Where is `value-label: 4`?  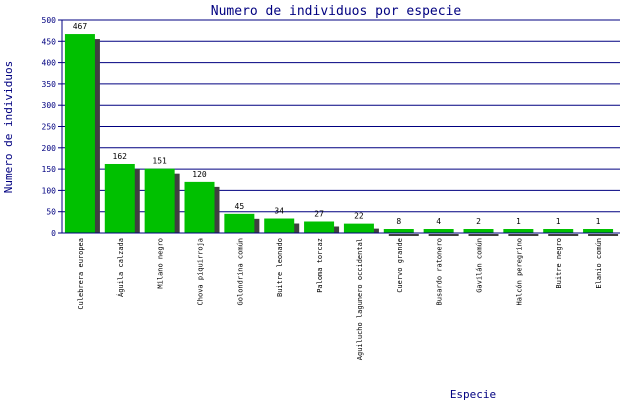 value-label: 4 is located at coordinates (438, 221).